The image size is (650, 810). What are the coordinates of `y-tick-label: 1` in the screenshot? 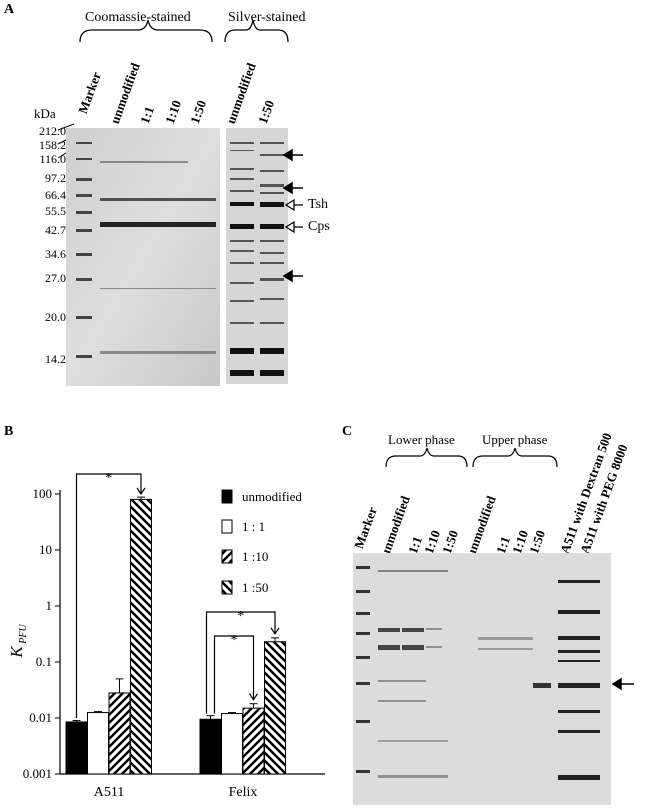 It's located at (49, 605).